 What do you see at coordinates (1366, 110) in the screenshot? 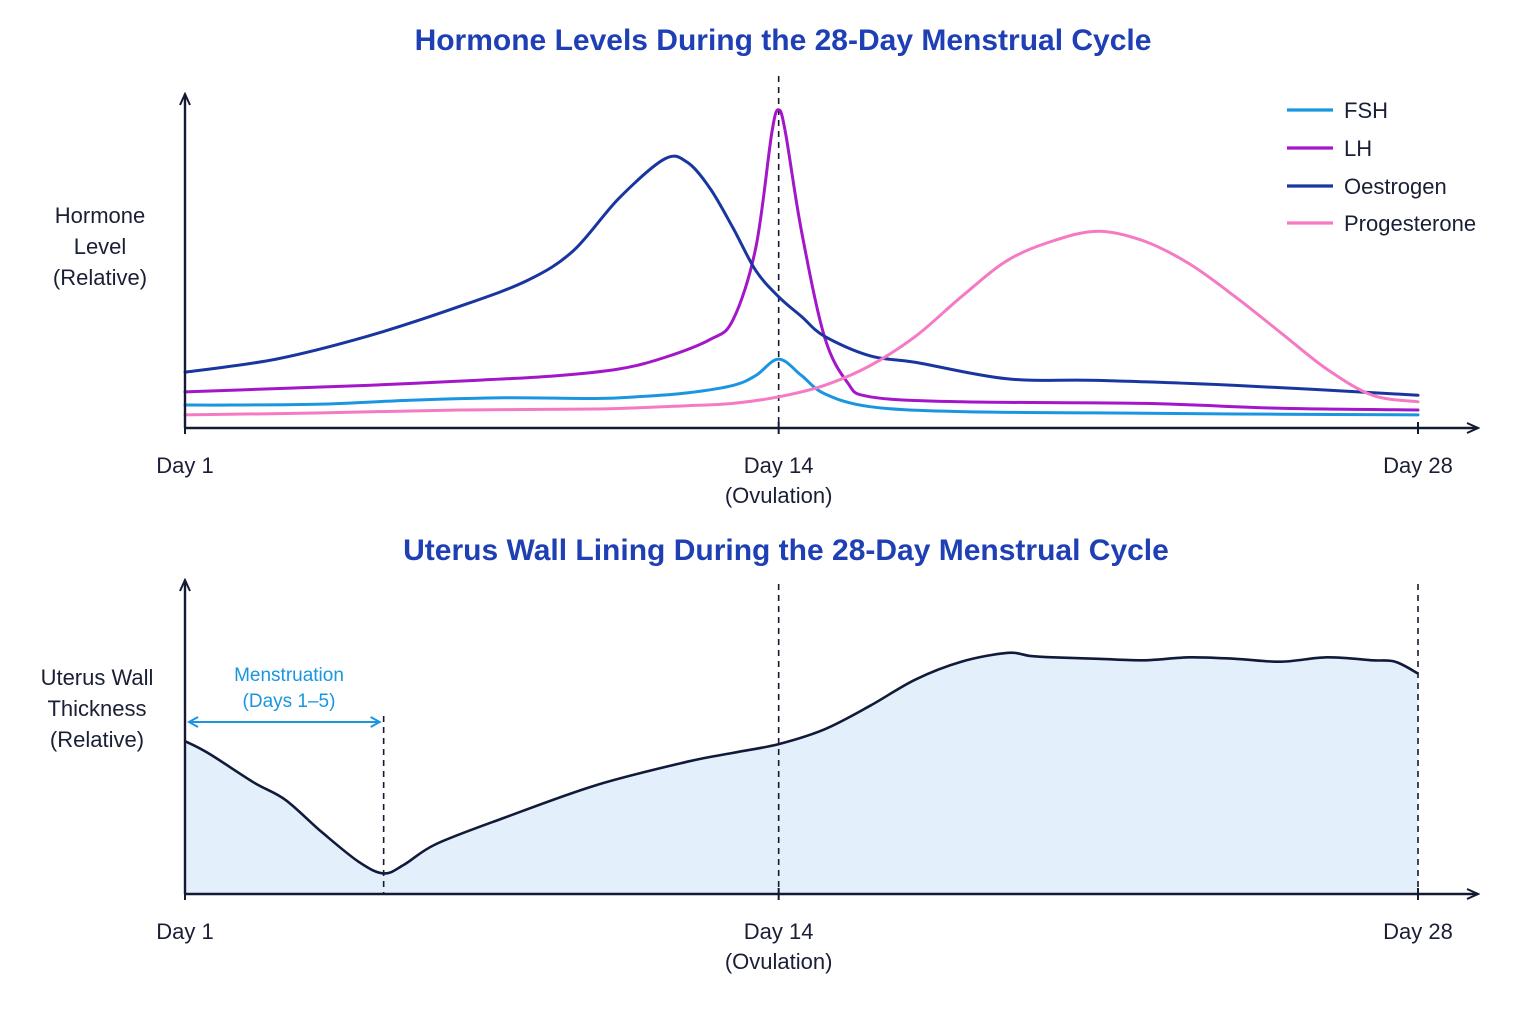
I see `legend-label-fsh: FSH` at bounding box center [1366, 110].